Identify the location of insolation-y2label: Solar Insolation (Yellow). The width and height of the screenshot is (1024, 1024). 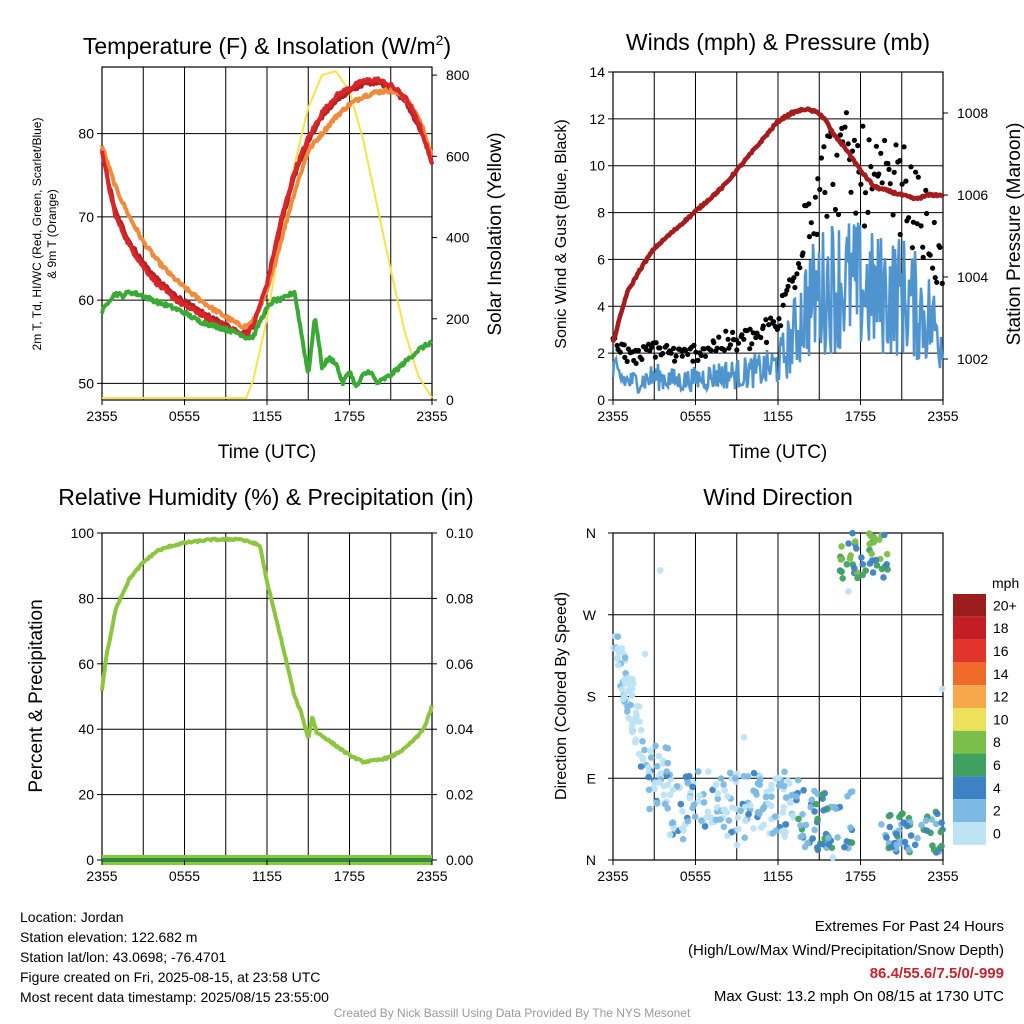
(495, 233).